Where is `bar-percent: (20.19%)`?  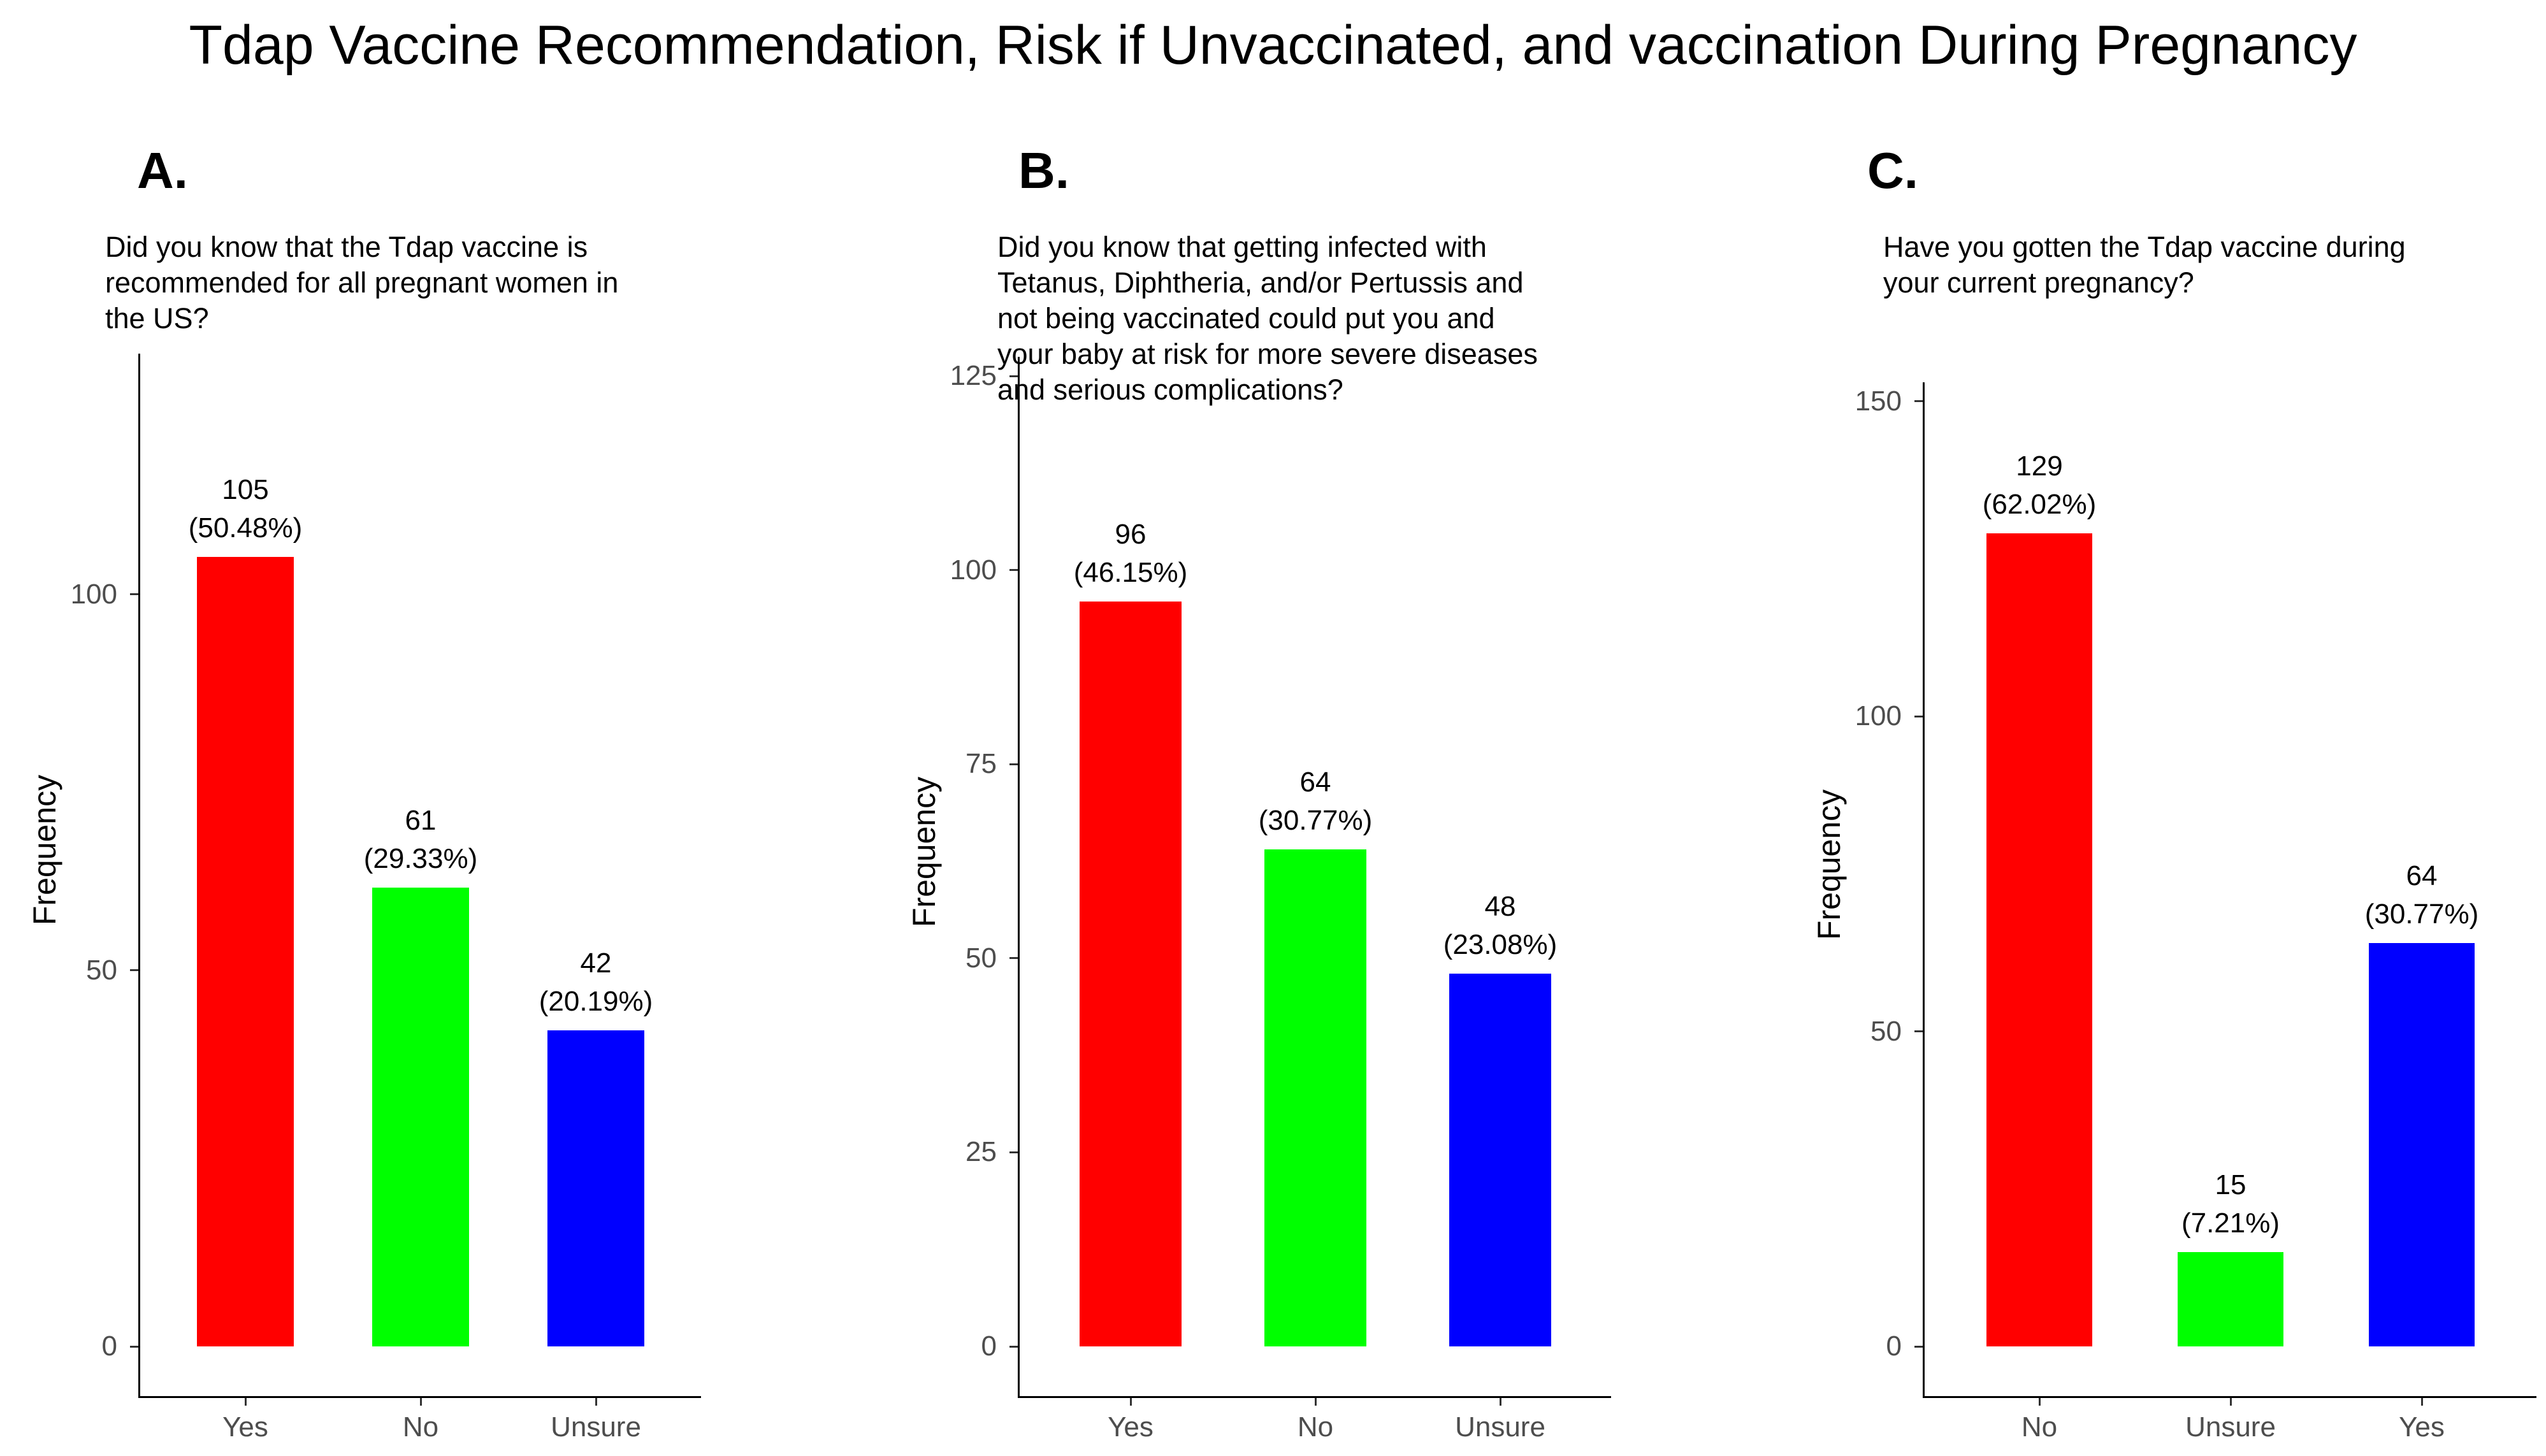 bar-percent: (20.19%) is located at coordinates (596, 1002).